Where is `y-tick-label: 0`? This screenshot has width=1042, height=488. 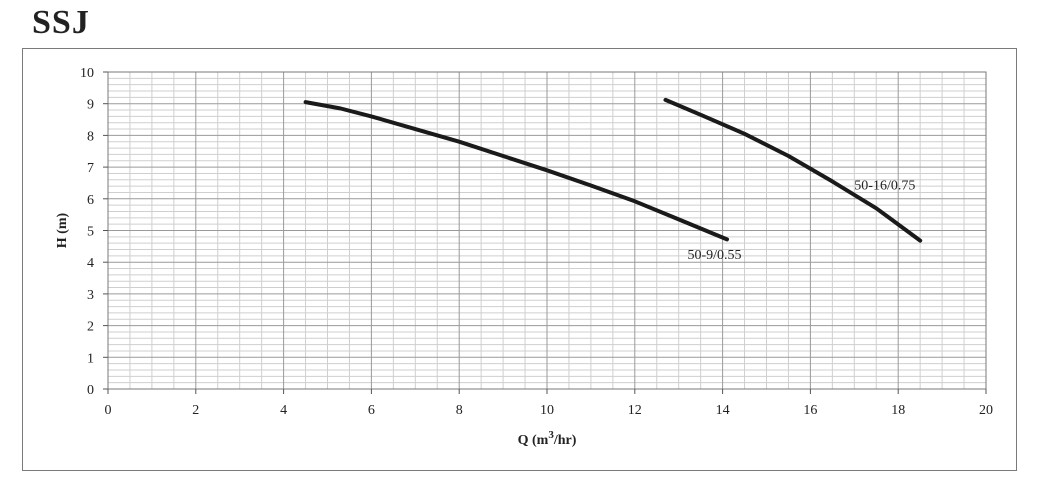 y-tick-label: 0 is located at coordinates (90, 390).